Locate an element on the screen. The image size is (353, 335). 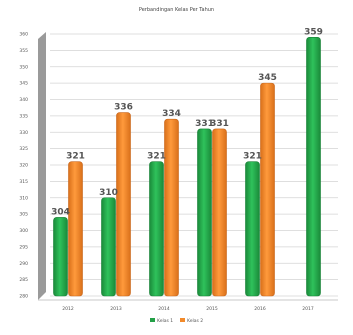
data-label: 336 is located at coordinates (123, 108).